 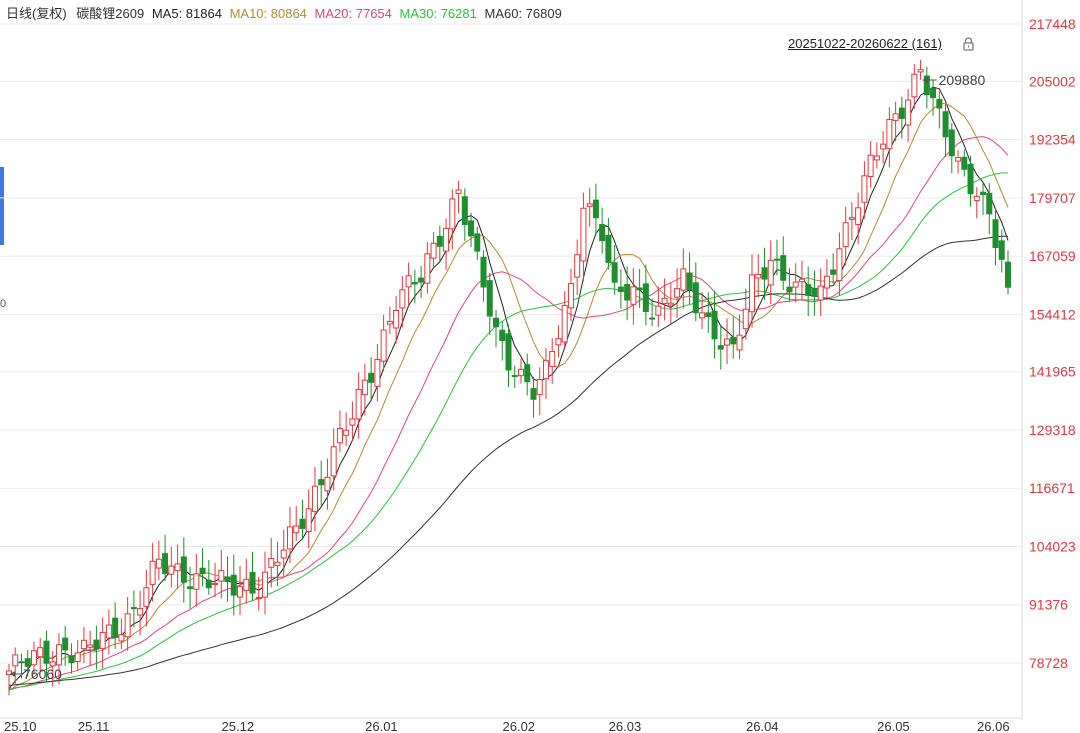 I want to click on y-tick-label: 129318, so click(x=1052, y=430).